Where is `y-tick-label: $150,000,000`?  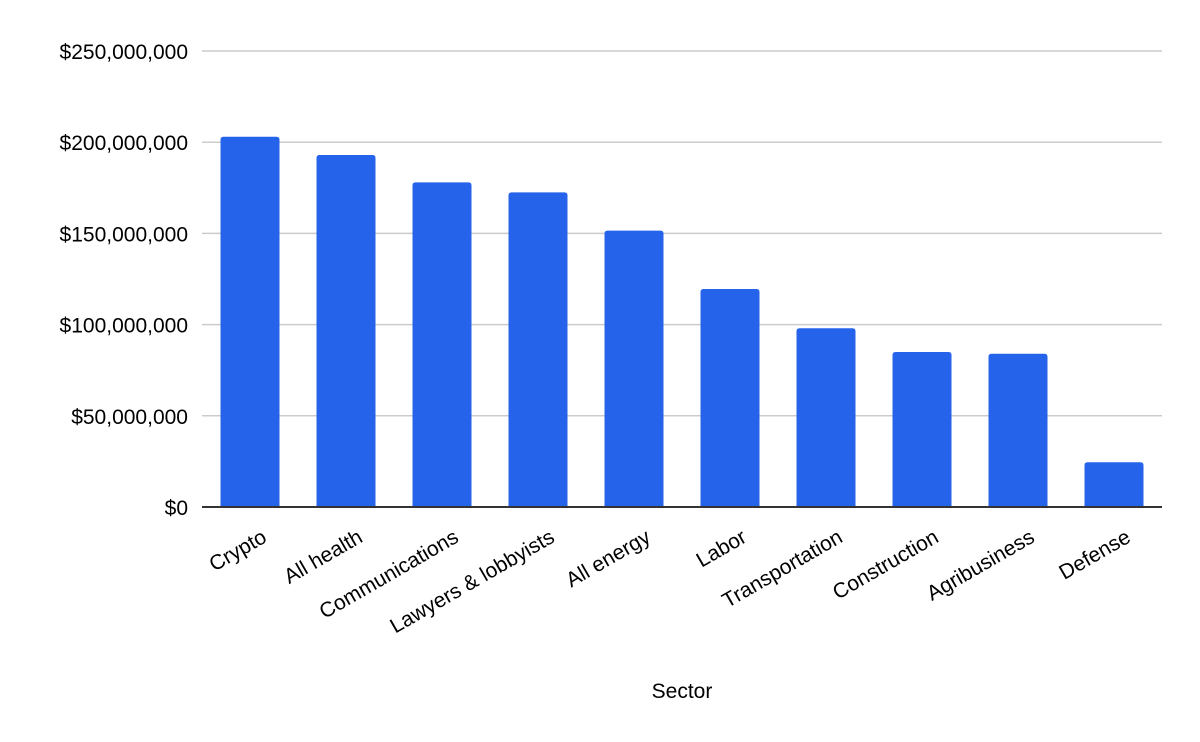 y-tick-label: $150,000,000 is located at coordinates (124, 234).